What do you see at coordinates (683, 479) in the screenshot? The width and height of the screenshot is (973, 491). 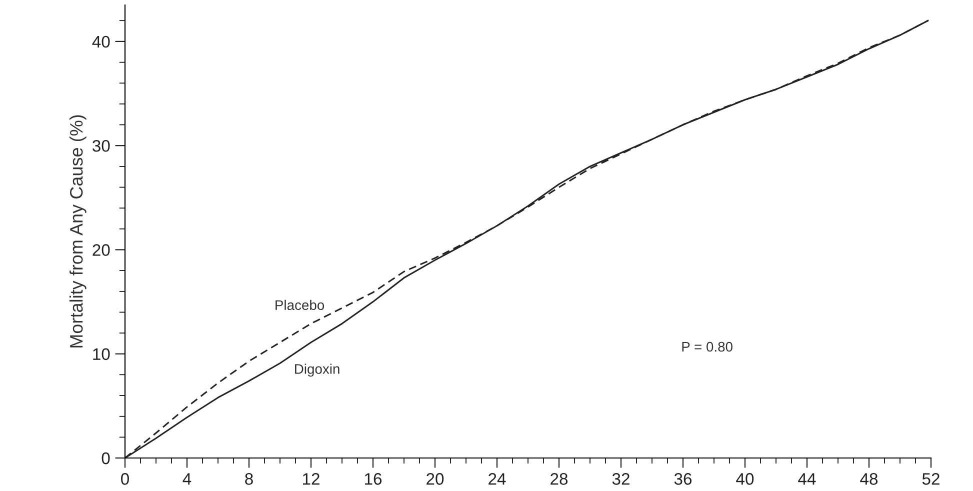 I see `x-tick-label: 36` at bounding box center [683, 479].